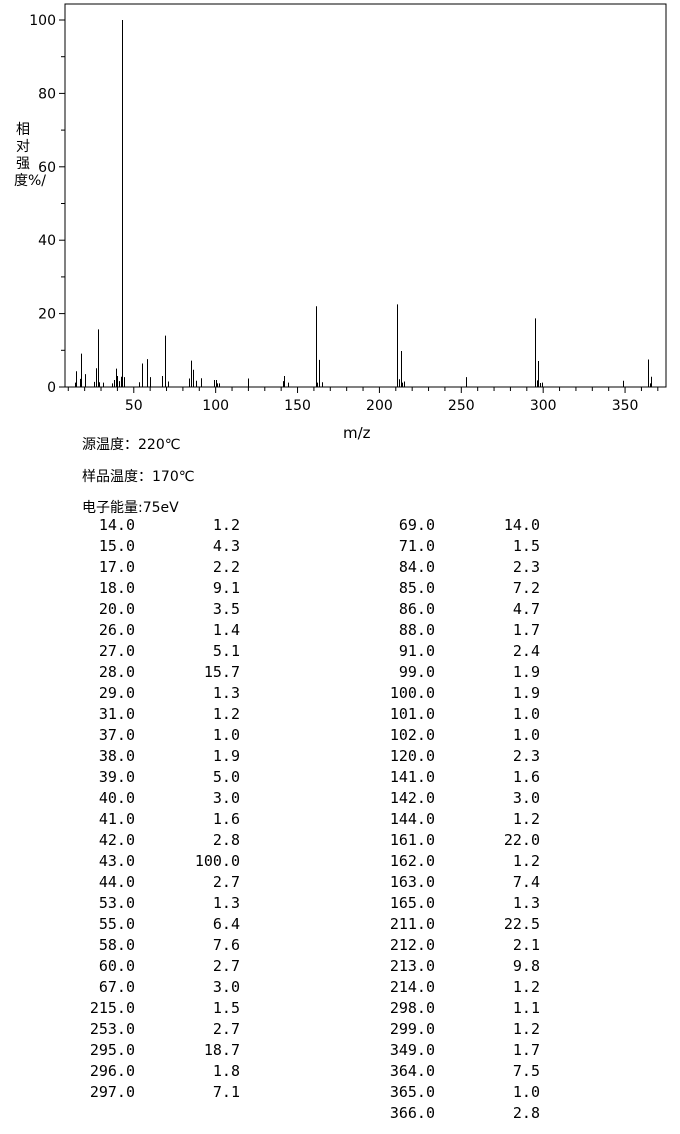 The image size is (680, 1134). What do you see at coordinates (150, 756) in the screenshot?
I see `table-row: 38.0 1.9` at bounding box center [150, 756].